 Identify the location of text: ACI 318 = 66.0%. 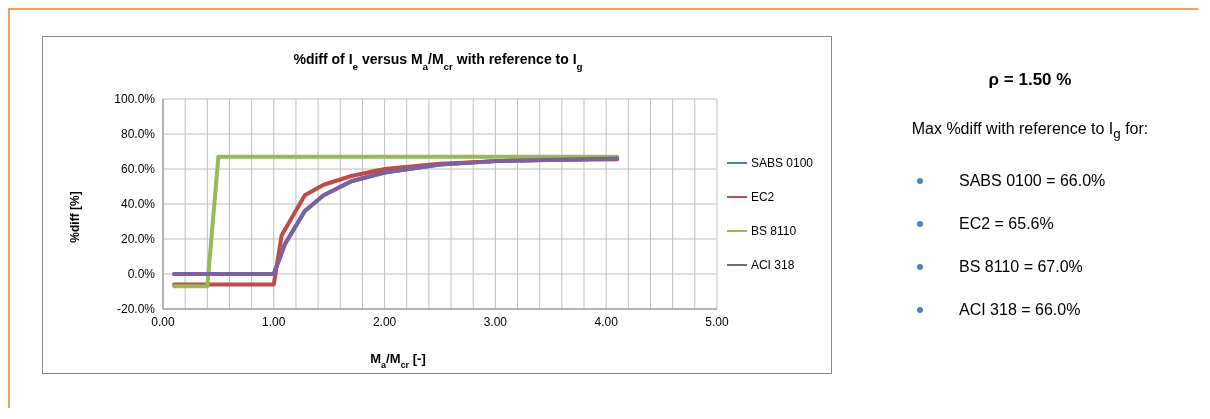
(1020, 309).